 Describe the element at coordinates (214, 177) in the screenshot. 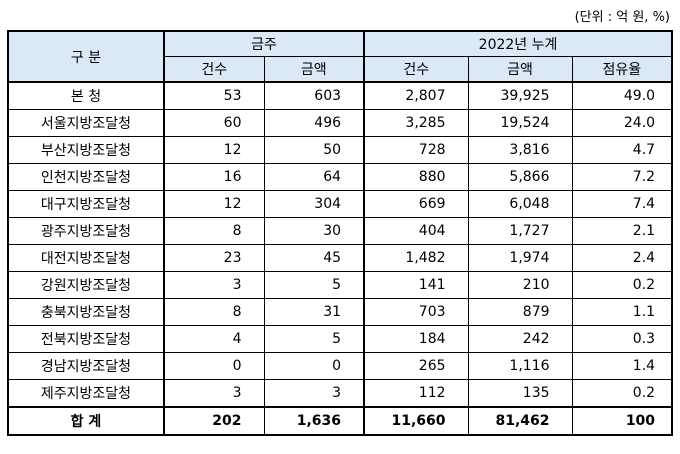

I see `cell-week-count: 16` at that location.